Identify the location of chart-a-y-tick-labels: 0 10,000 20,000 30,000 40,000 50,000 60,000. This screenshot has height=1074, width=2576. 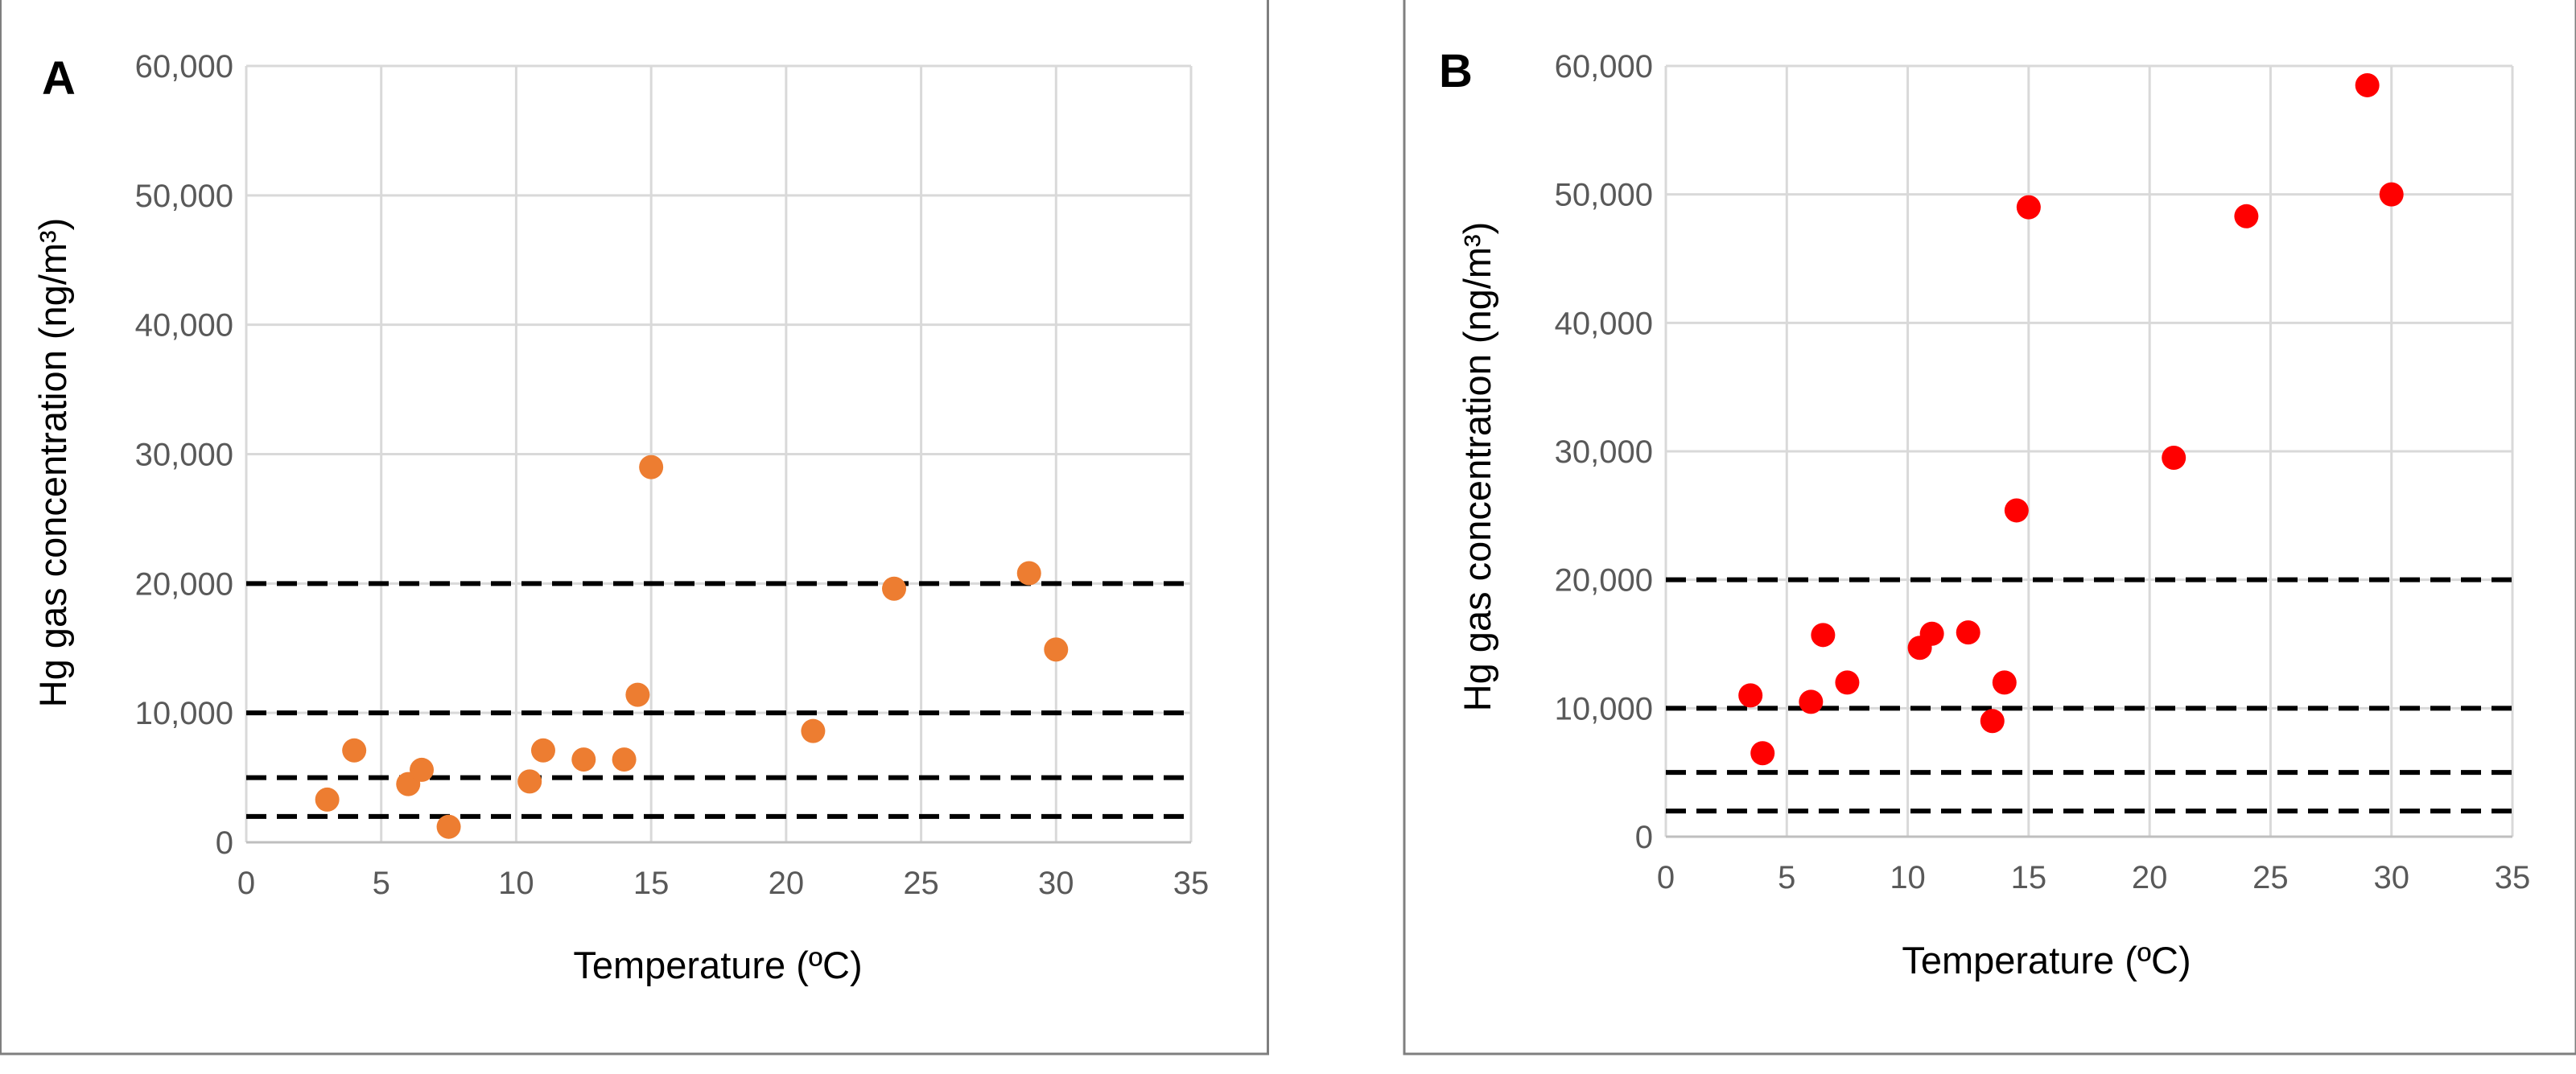
(184, 455).